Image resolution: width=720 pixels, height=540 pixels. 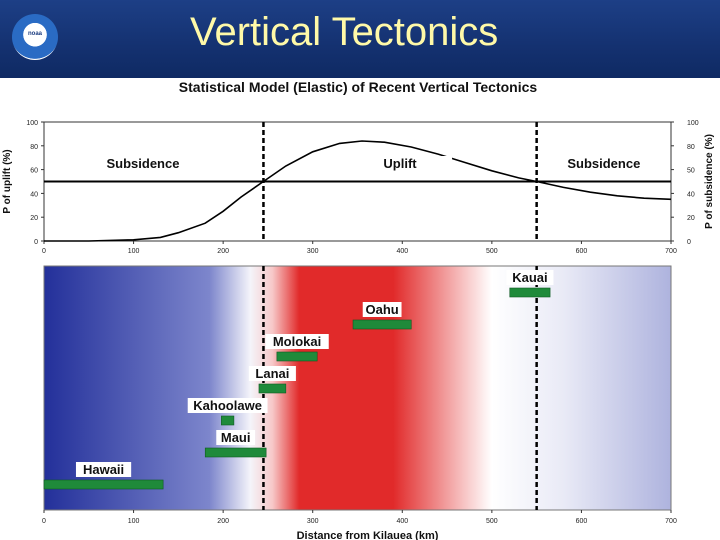 I want to click on y-tick-label: 60, so click(x=34, y=171).